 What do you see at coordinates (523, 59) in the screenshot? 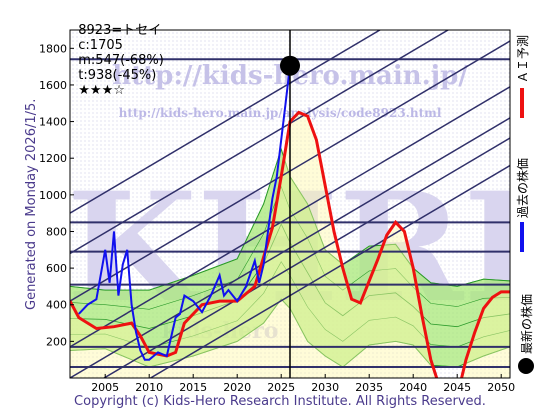
I see `legend-ai-forecast-label: ＡＩ予測` at bounding box center [523, 59].